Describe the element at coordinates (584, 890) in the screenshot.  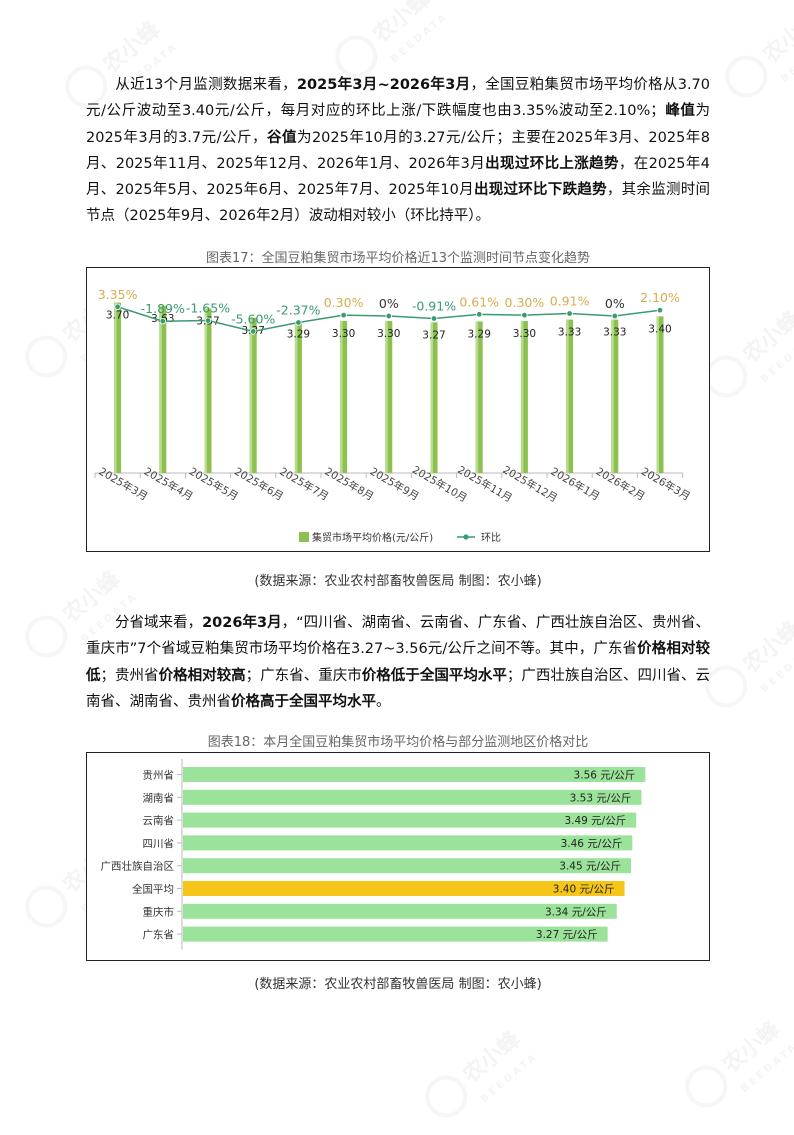
I see `region-price-label: 3.40 元/公斤` at that location.